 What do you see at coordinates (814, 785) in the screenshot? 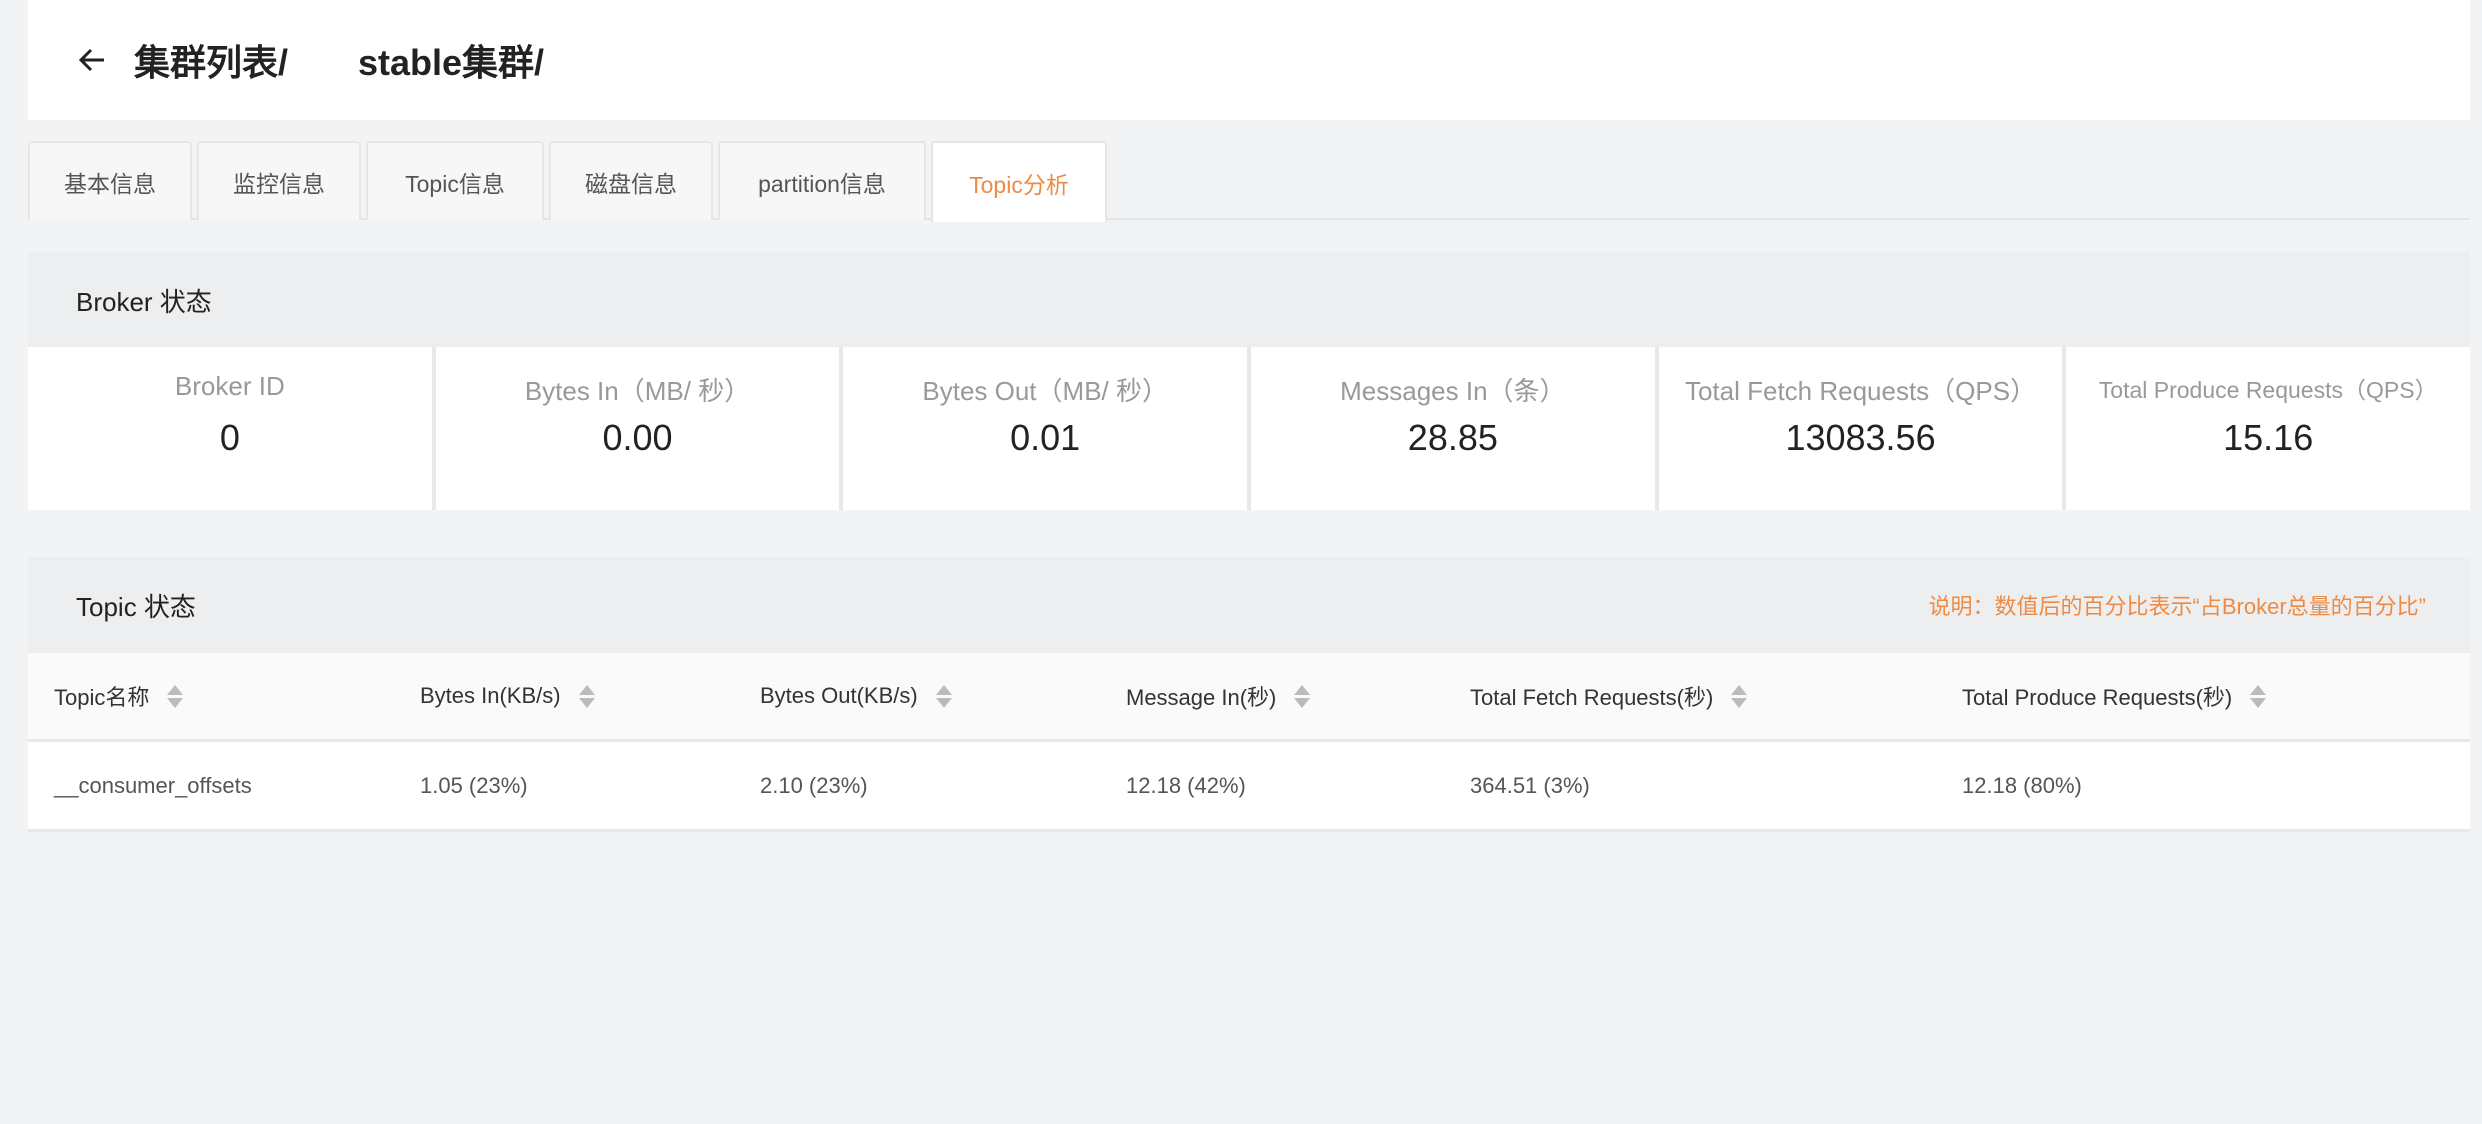
I see `cell-bytes-out: 2.10 (23%)` at bounding box center [814, 785].